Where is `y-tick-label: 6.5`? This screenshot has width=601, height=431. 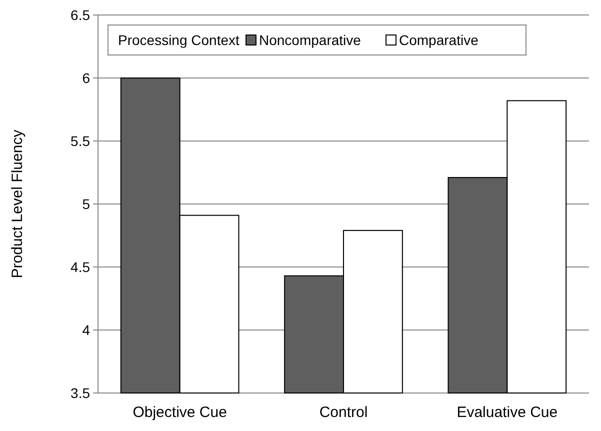 y-tick-label: 6.5 is located at coordinates (80, 14).